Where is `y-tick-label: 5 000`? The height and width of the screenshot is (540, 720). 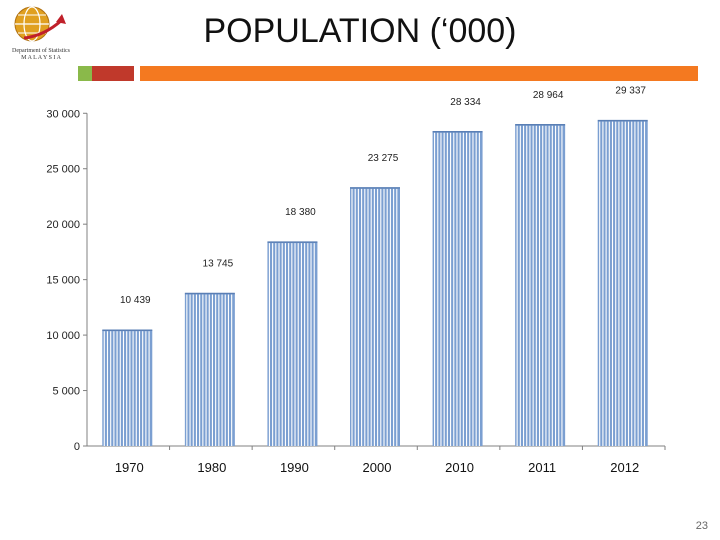
y-tick-label: 5 000 is located at coordinates (66, 392).